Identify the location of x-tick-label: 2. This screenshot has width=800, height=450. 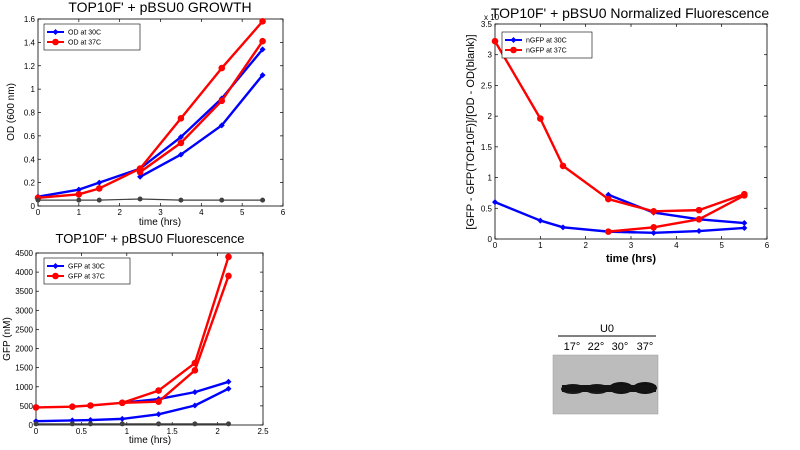
(119, 212).